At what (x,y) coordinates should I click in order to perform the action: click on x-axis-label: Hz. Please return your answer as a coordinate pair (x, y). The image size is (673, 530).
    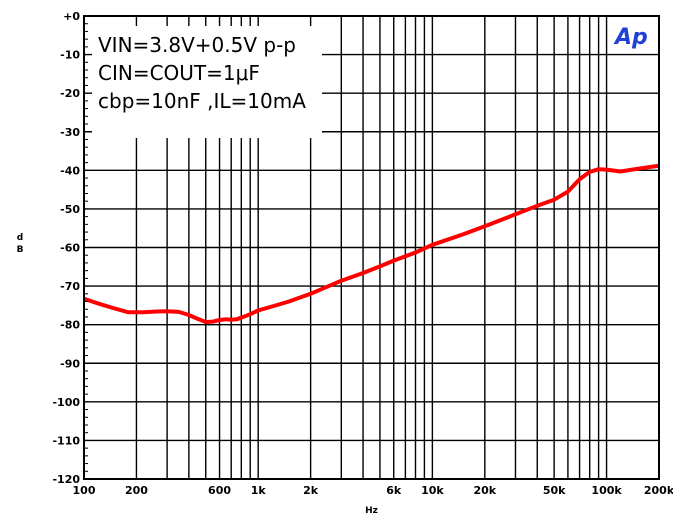
    Looking at the image, I should click on (371, 511).